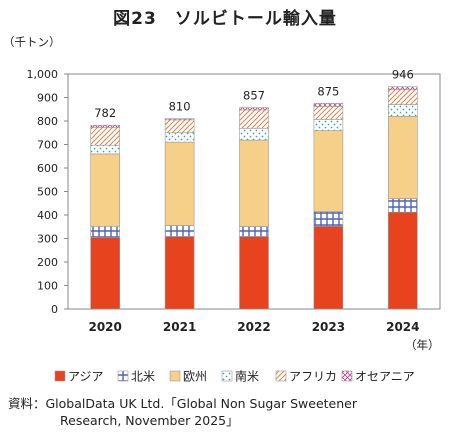  What do you see at coordinates (47, 121) in the screenshot?
I see `y-tick-label: 800` at bounding box center [47, 121].